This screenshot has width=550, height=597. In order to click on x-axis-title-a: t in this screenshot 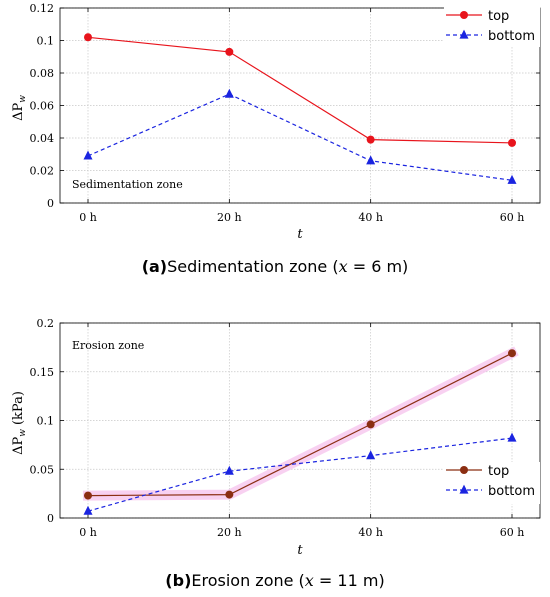, I will do `click(300, 234)`.